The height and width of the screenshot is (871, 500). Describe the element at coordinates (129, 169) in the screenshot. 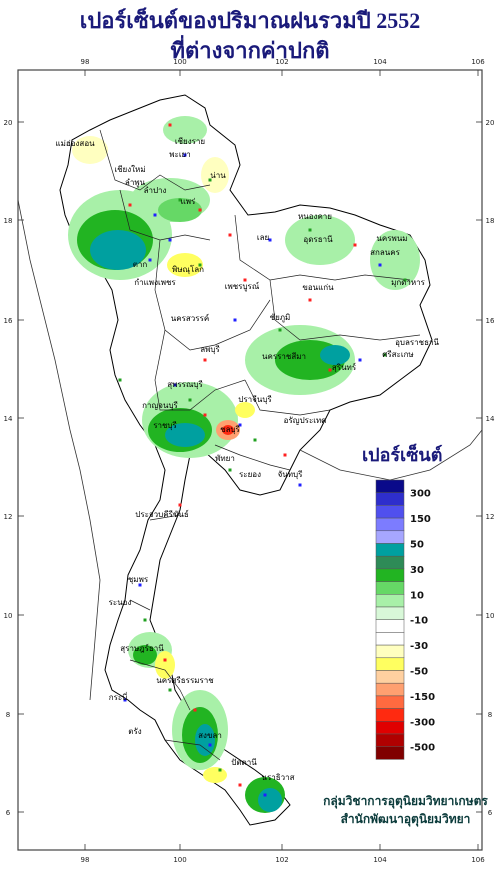

I see `province-label: เชียงใหม่` at that location.